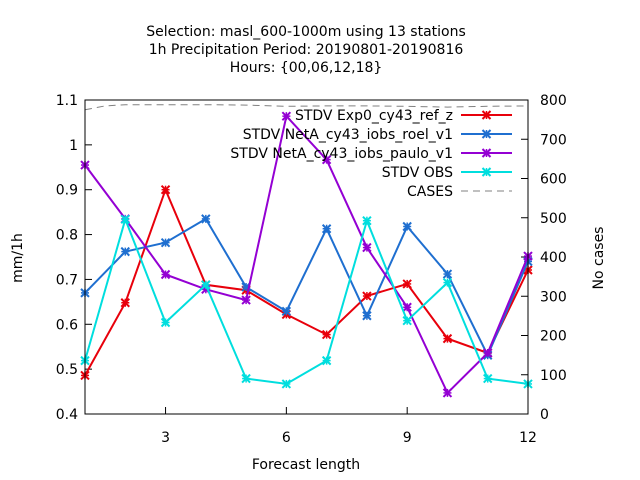 The width and height of the screenshot is (640, 480). I want to click on y2-axis-label: No cases, so click(599, 258).